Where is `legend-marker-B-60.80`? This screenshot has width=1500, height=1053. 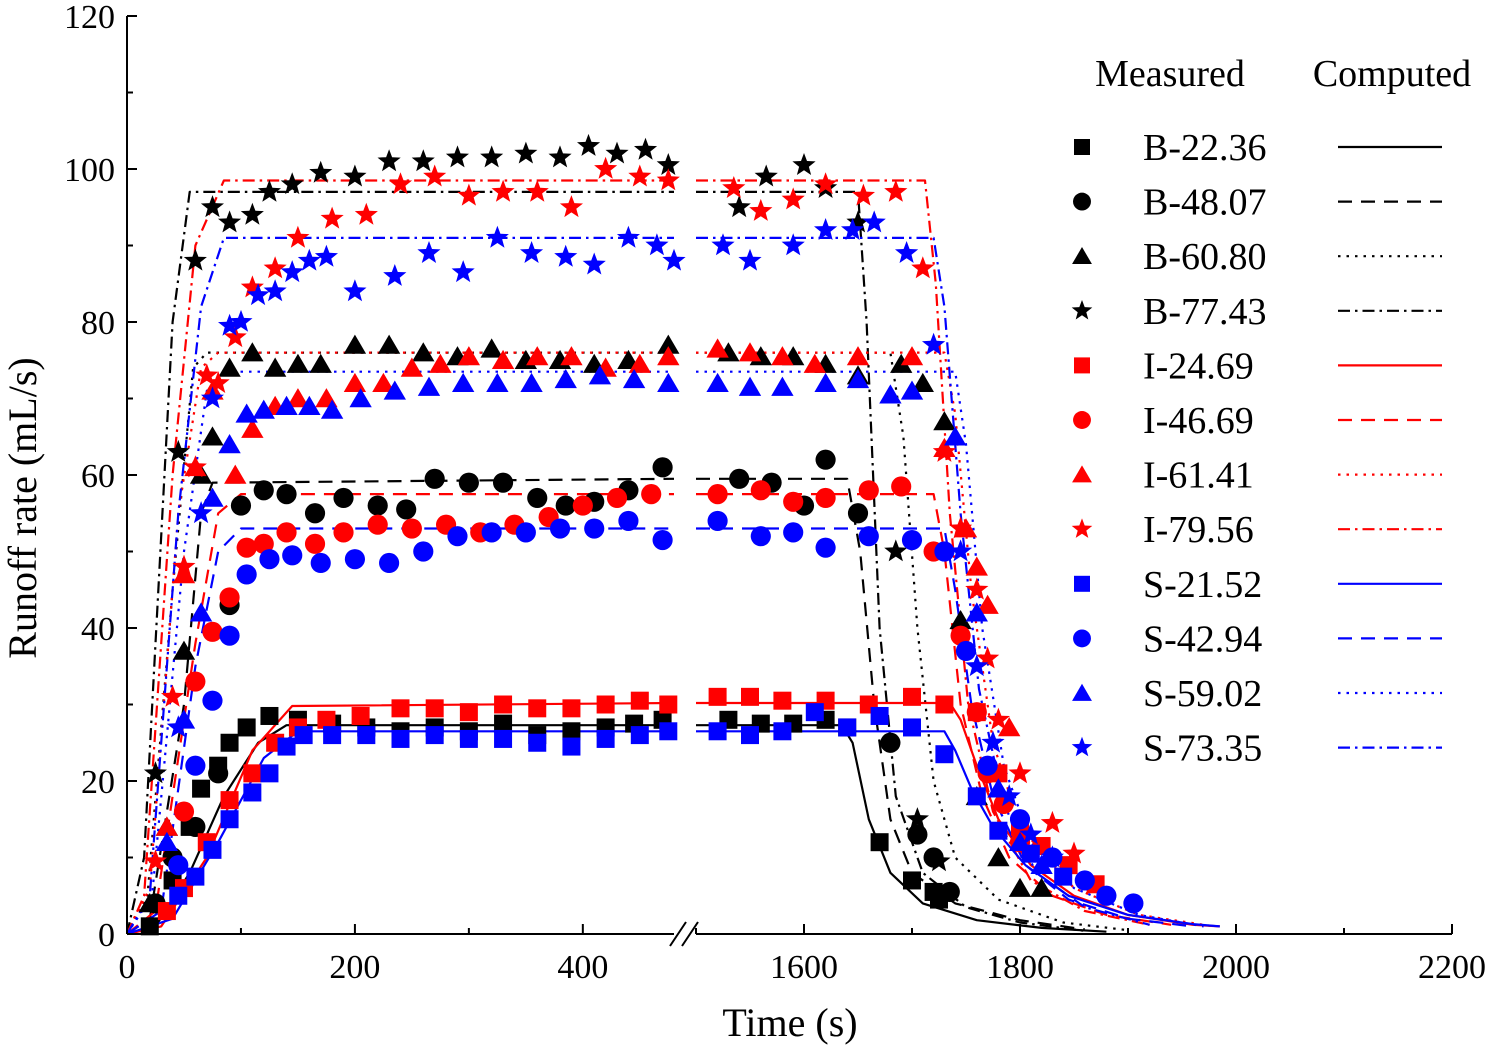 legend-marker-B-60.80 is located at coordinates (1082, 256).